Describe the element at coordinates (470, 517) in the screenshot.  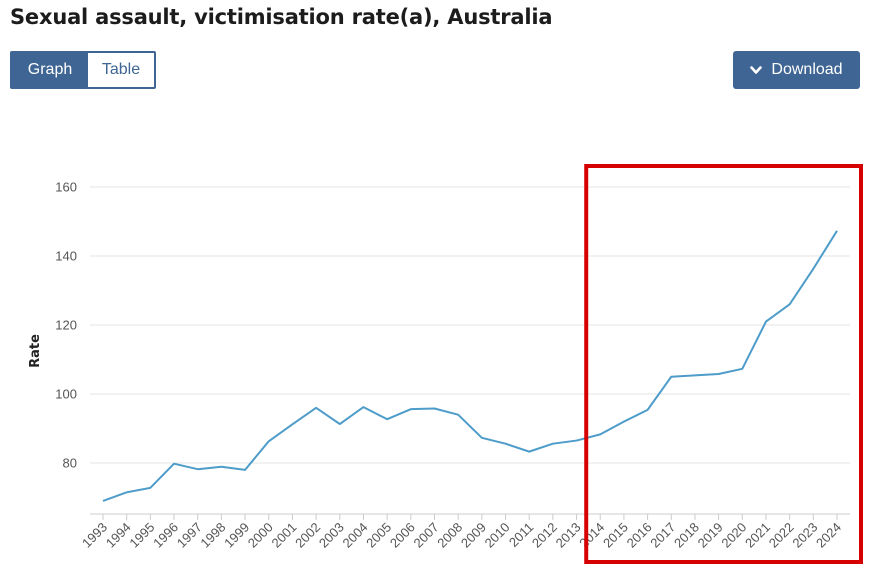
I see `x-axis-ticks` at that location.